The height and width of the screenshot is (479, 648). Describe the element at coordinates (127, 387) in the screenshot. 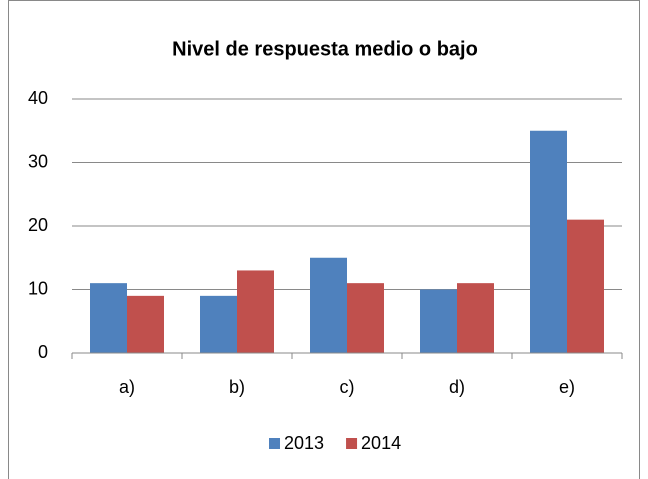

I see `x-tick-label: a)` at that location.